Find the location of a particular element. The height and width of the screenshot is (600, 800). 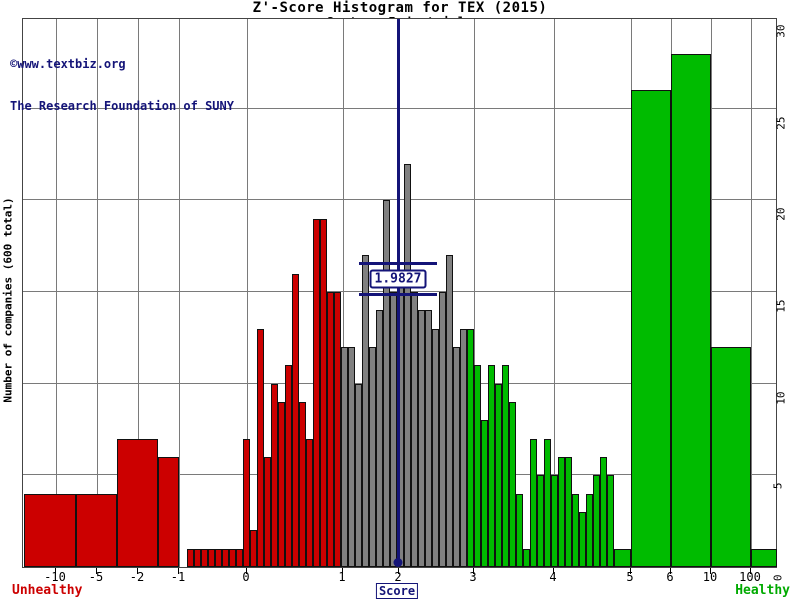

y-tick-text: 25 is located at coordinates (781, 123).